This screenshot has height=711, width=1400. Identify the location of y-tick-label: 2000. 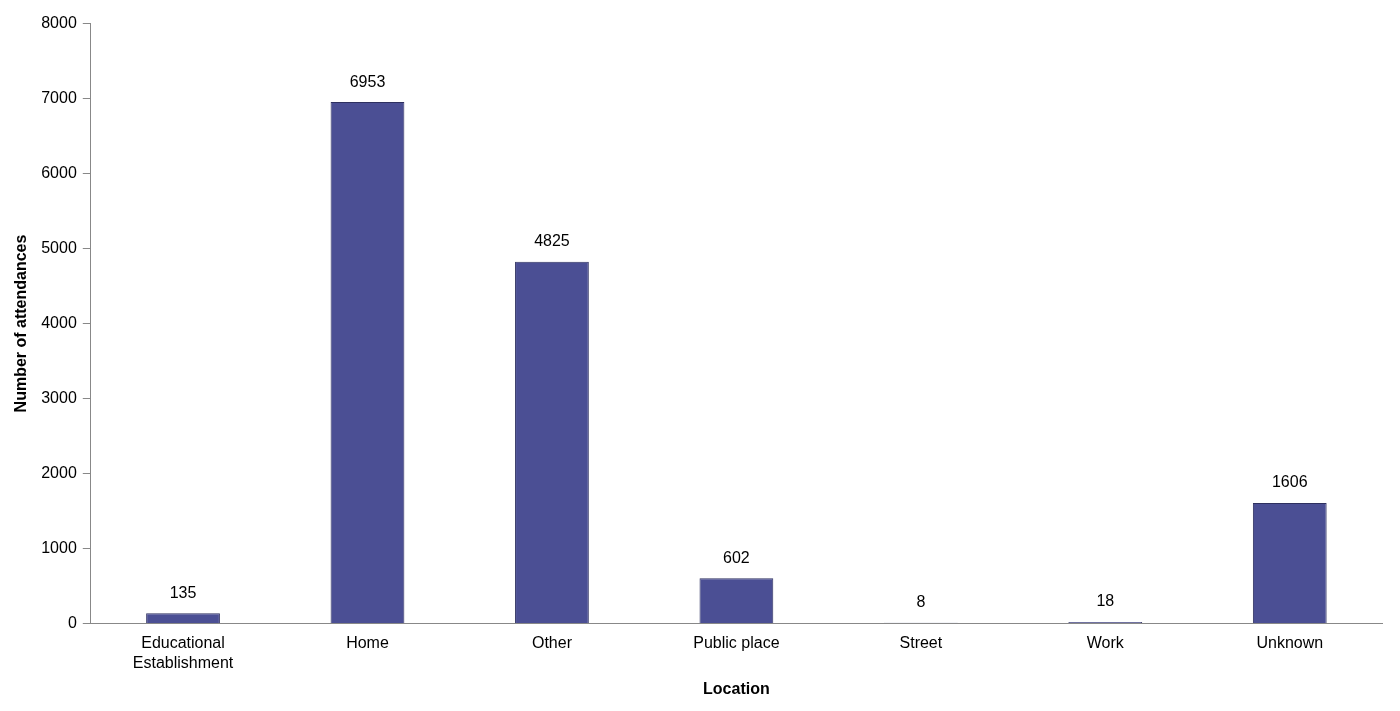
(59, 472).